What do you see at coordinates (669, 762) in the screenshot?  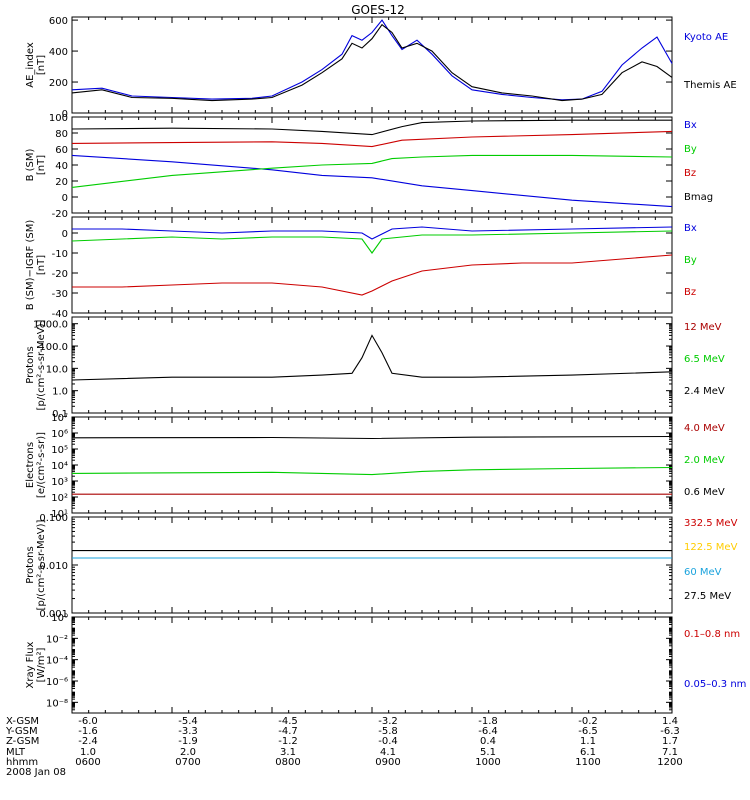 I see `orbit-cell: 1200` at bounding box center [669, 762].